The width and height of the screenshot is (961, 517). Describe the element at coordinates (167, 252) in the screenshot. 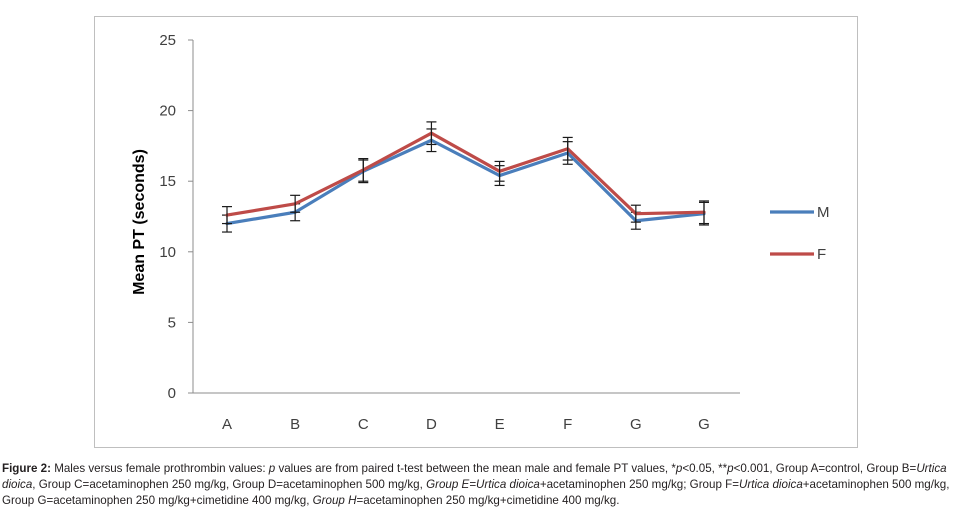

I see `y-tick-label: 10` at that location.